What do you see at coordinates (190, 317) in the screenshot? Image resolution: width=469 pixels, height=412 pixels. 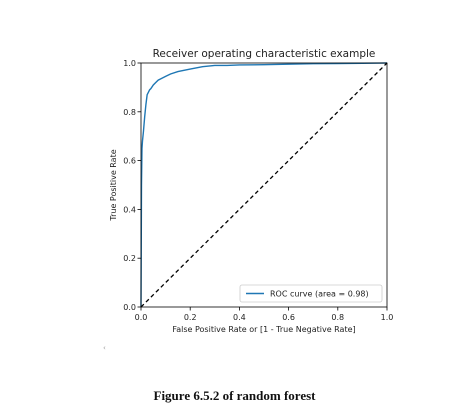 I see `x-tick-label: 0.2` at bounding box center [190, 317].